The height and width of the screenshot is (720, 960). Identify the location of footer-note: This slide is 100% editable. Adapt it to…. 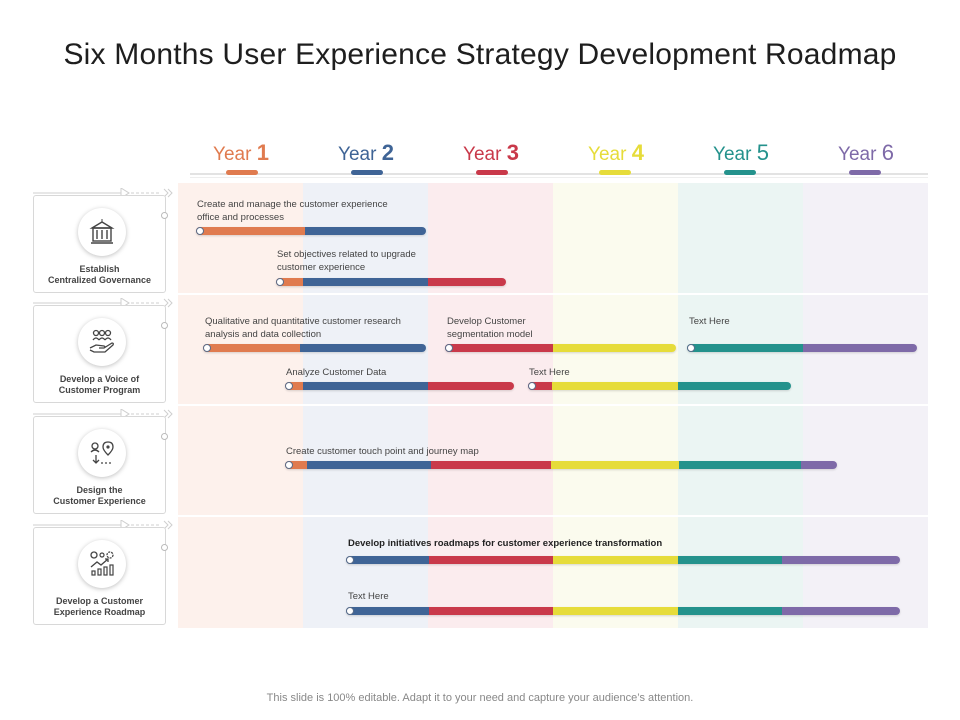
(480, 698).